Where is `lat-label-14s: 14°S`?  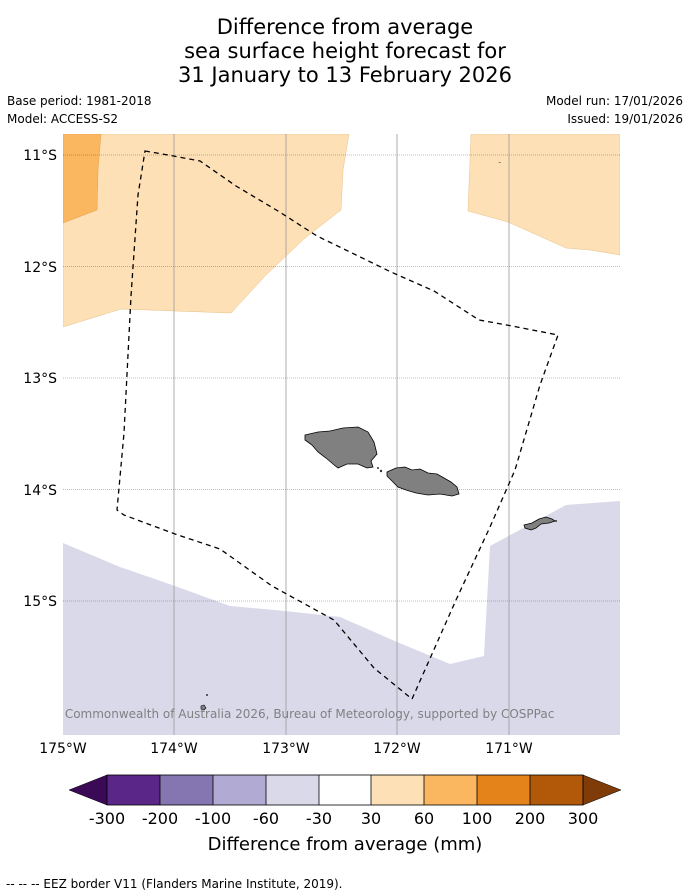
lat-label-14s: 14°S is located at coordinates (40, 491).